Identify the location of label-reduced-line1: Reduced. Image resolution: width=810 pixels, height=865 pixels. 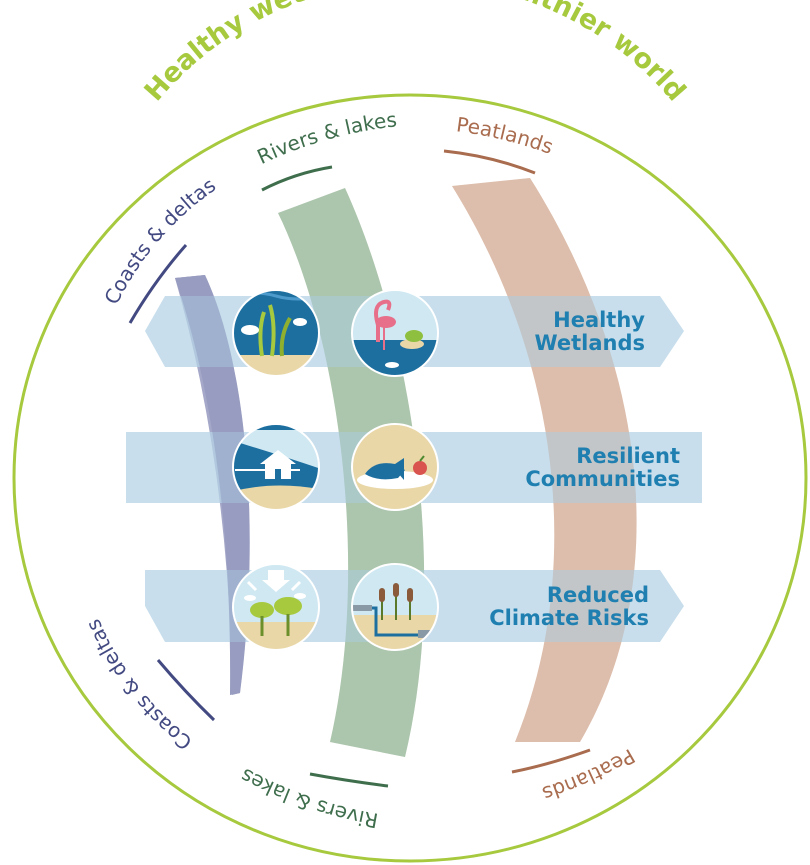
(597, 595).